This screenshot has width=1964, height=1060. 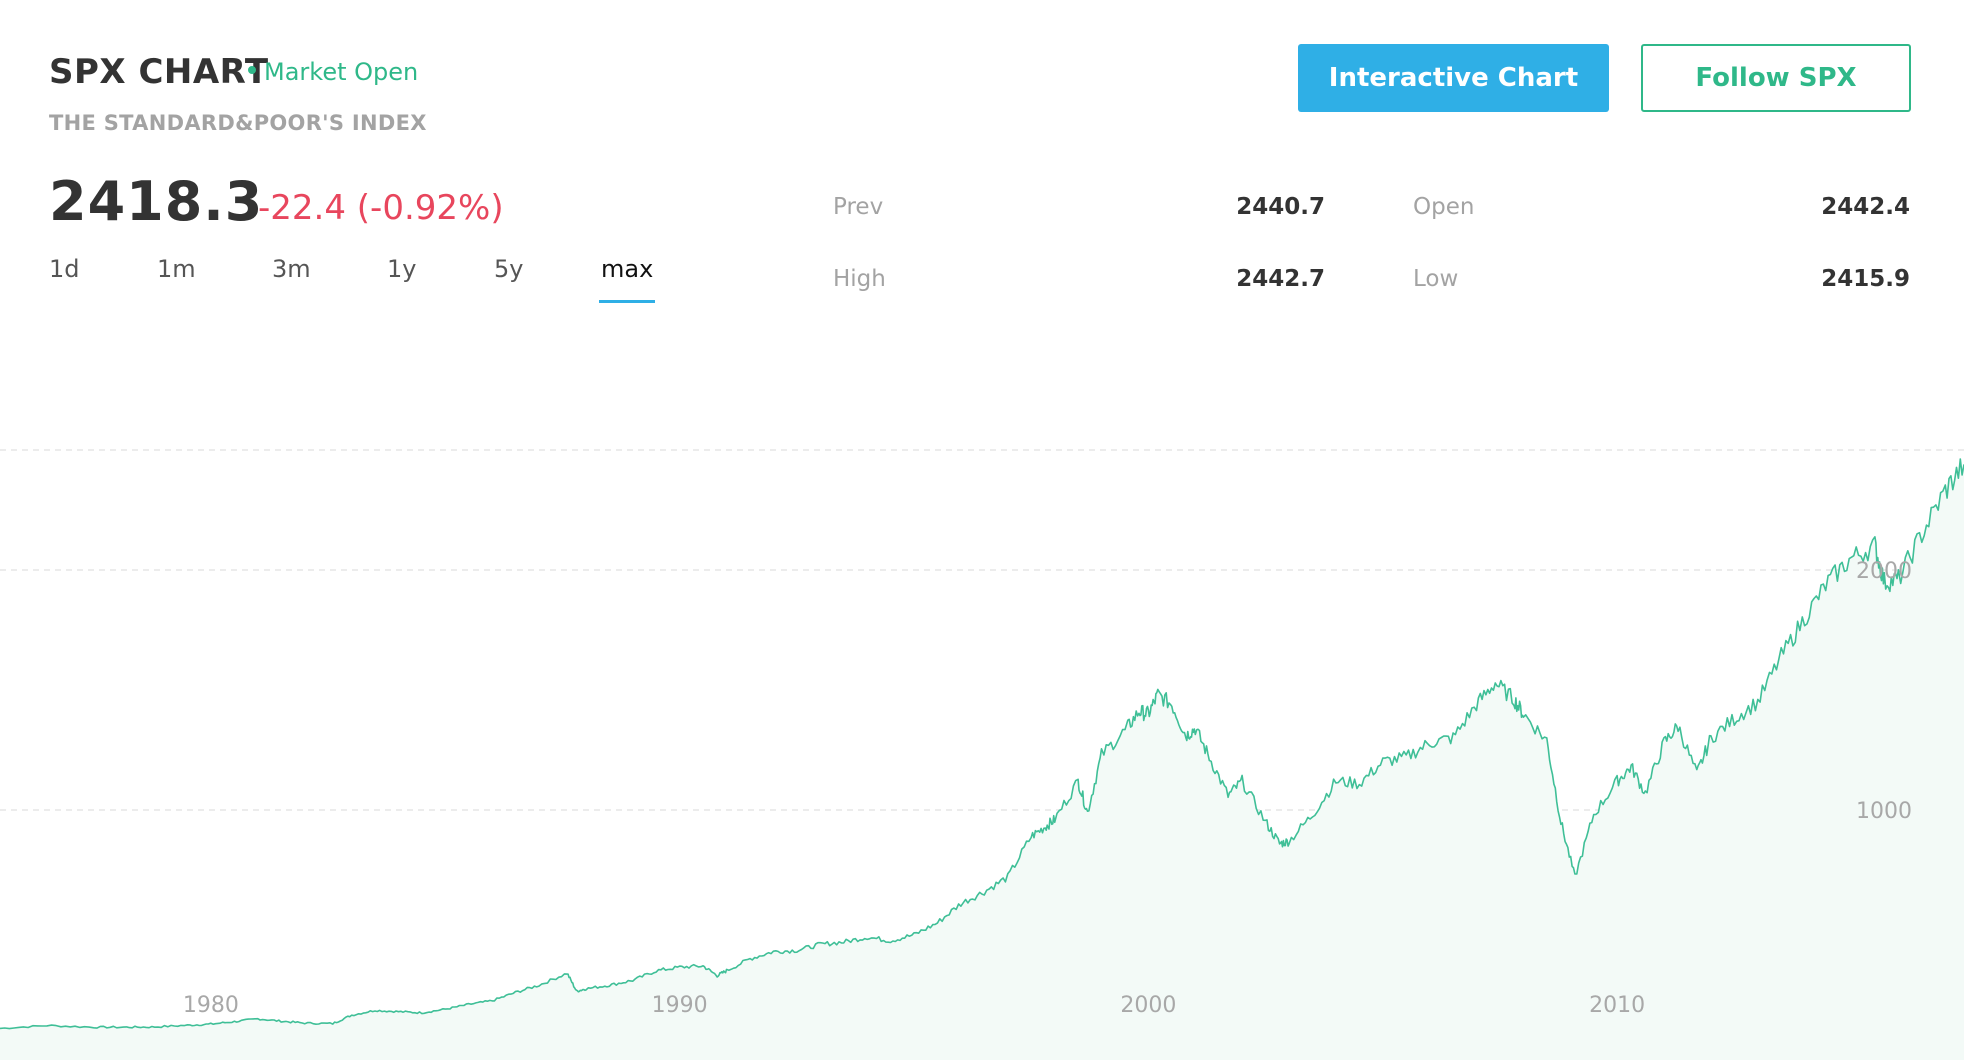 What do you see at coordinates (1865, 207) in the screenshot?
I see `open-value: 2442.4` at bounding box center [1865, 207].